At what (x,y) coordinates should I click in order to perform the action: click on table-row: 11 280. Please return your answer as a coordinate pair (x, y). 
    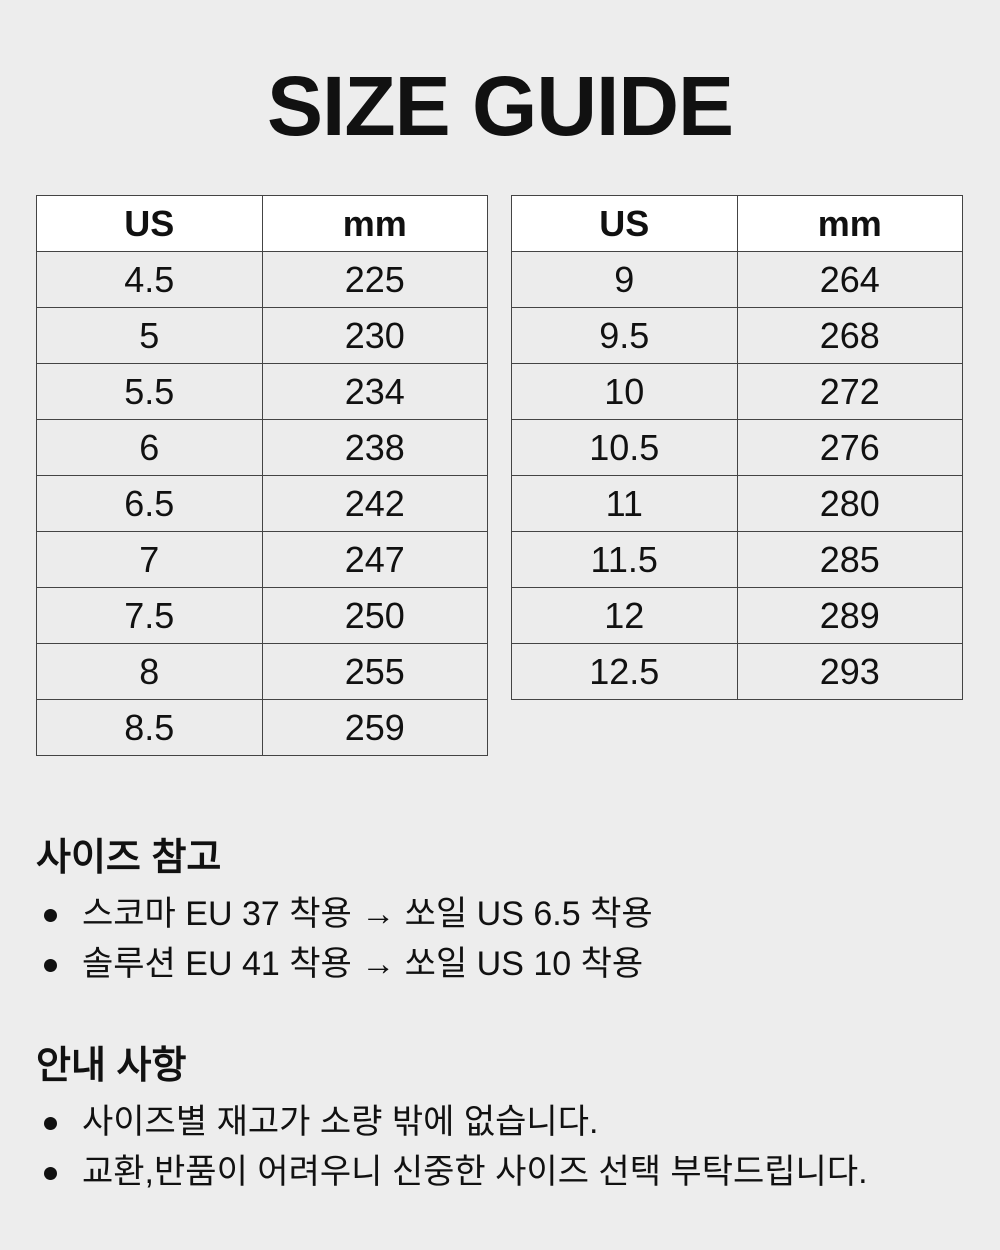
    Looking at the image, I should click on (737, 503).